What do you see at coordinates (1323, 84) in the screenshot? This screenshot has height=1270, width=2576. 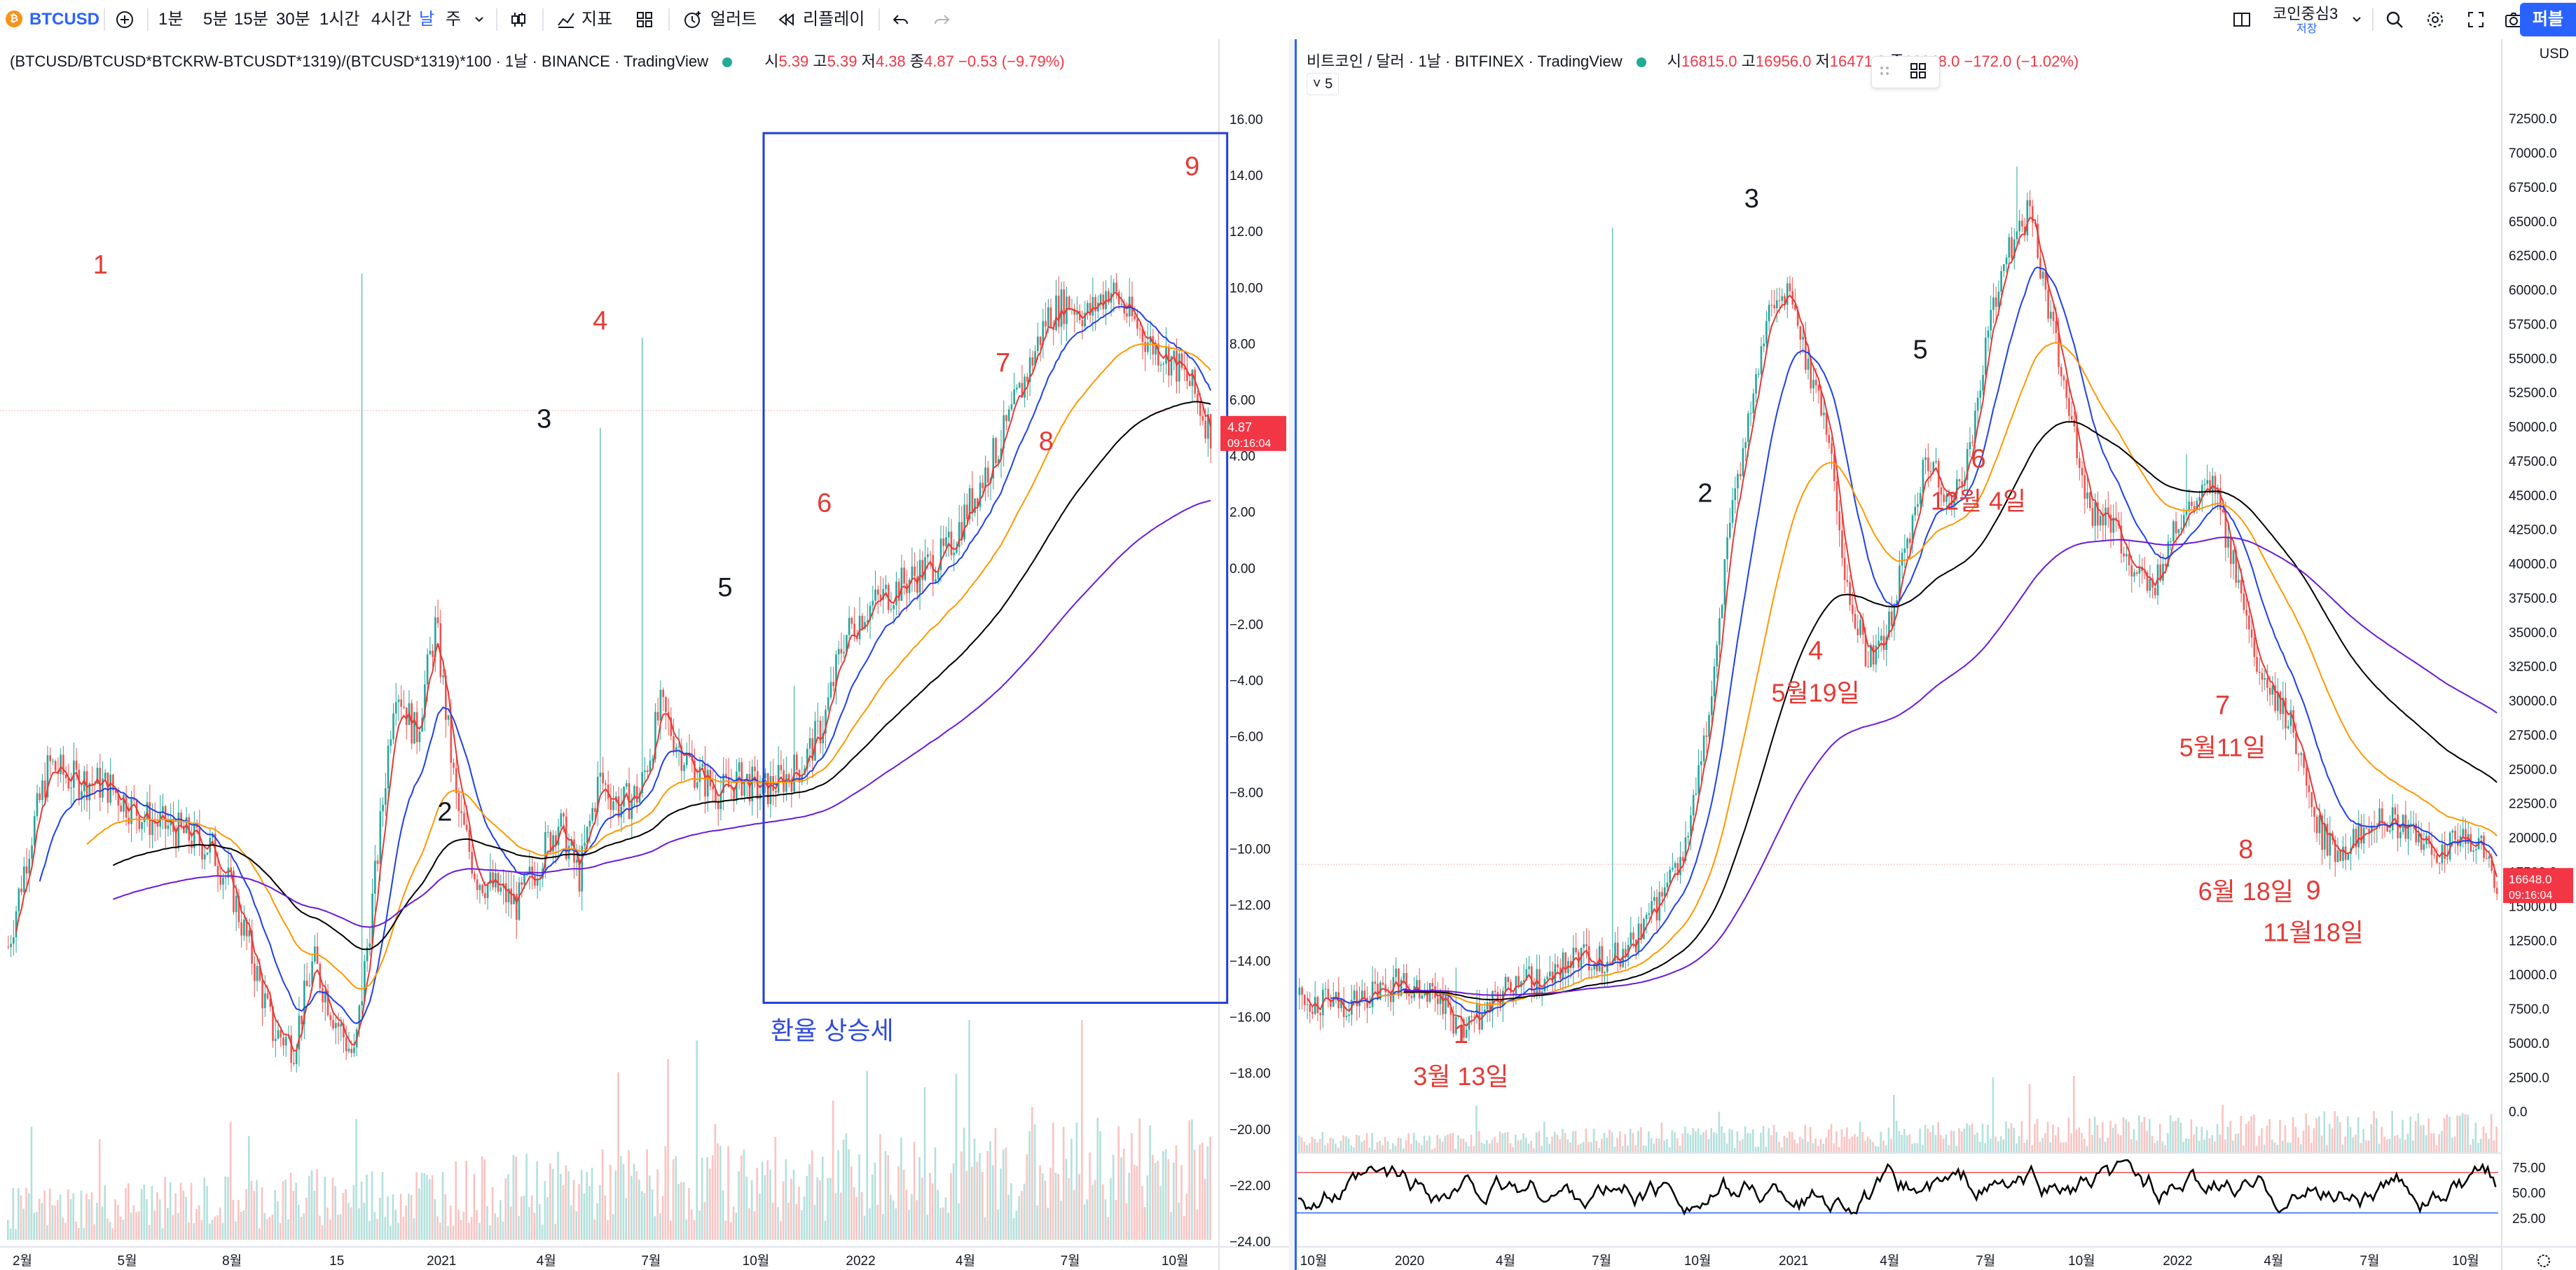 I see `indicator-collapse-button: ˅ 5` at bounding box center [1323, 84].